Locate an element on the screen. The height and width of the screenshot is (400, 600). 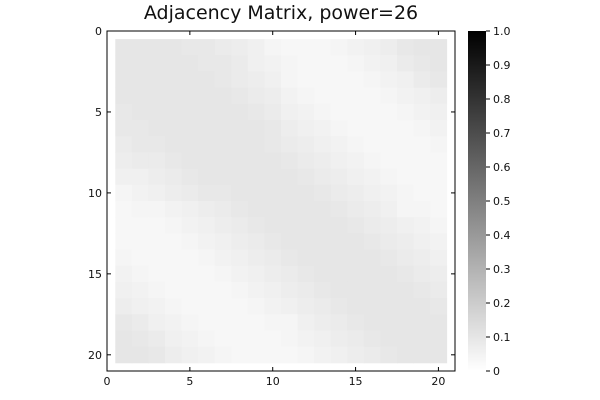
colorbar-tick-label: 0.4 is located at coordinates (502, 235).